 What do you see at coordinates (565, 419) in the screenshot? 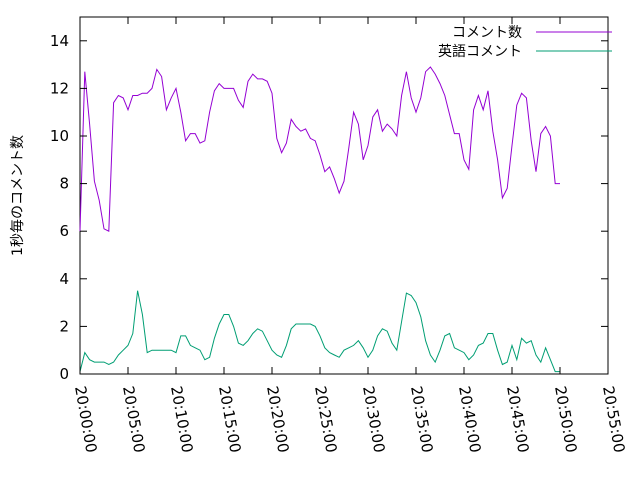
I see `x-tick-label: 20:50:00` at bounding box center [565, 419].